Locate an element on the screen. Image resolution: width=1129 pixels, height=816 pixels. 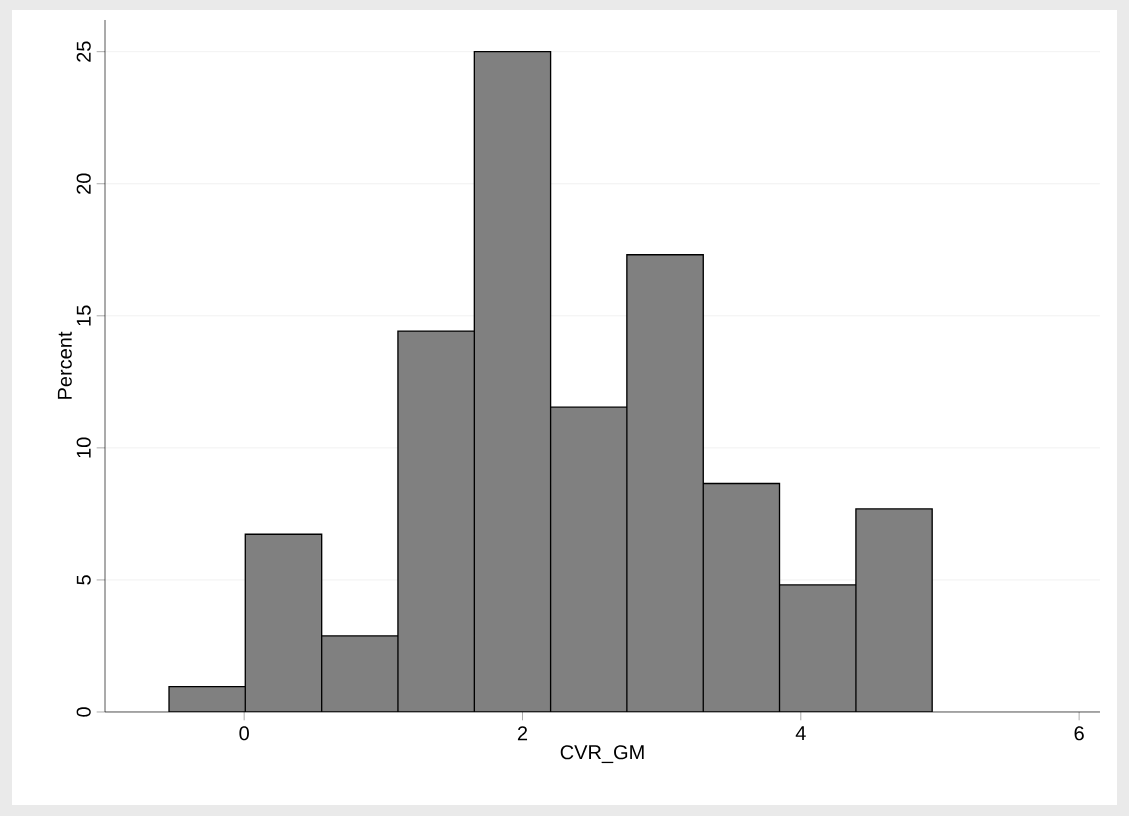
y-tick-label: 20 is located at coordinates (83, 183).